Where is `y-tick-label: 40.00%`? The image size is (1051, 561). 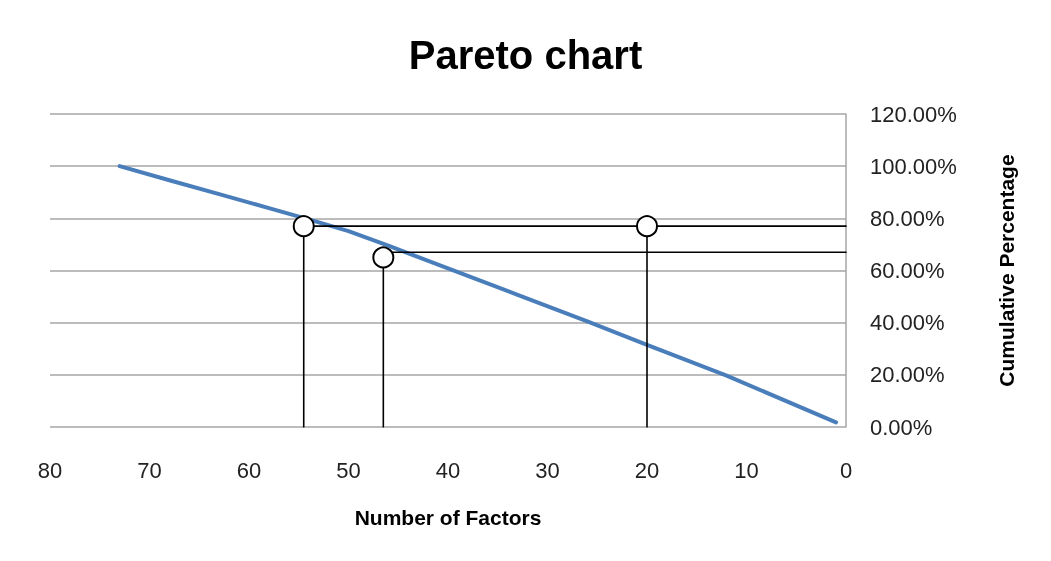
y-tick-label: 40.00% is located at coordinates (907, 323).